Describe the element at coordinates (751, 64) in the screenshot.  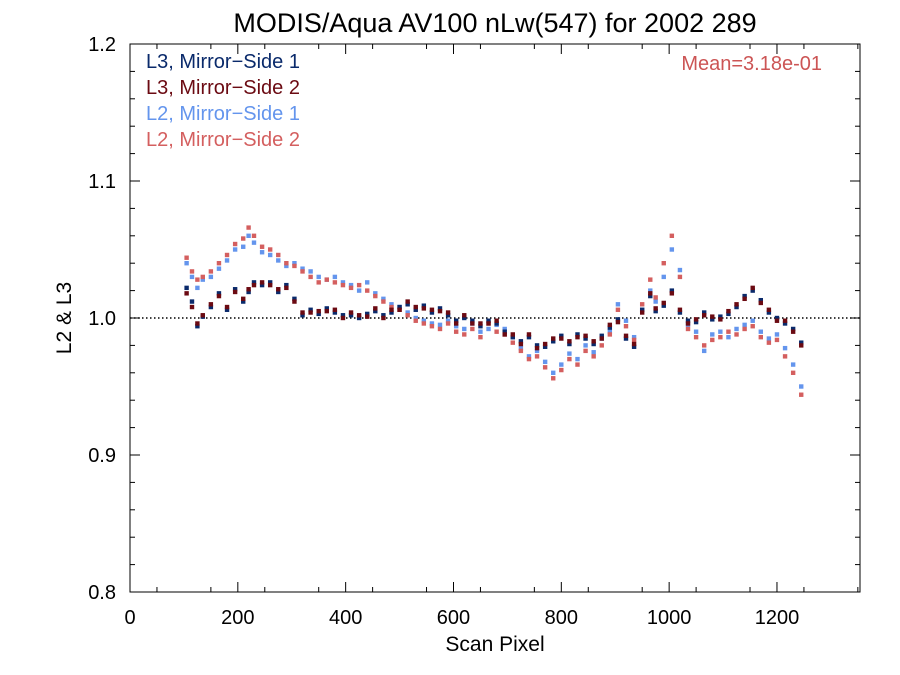
I see `mean-annotation: Mean=3.18e-01` at that location.